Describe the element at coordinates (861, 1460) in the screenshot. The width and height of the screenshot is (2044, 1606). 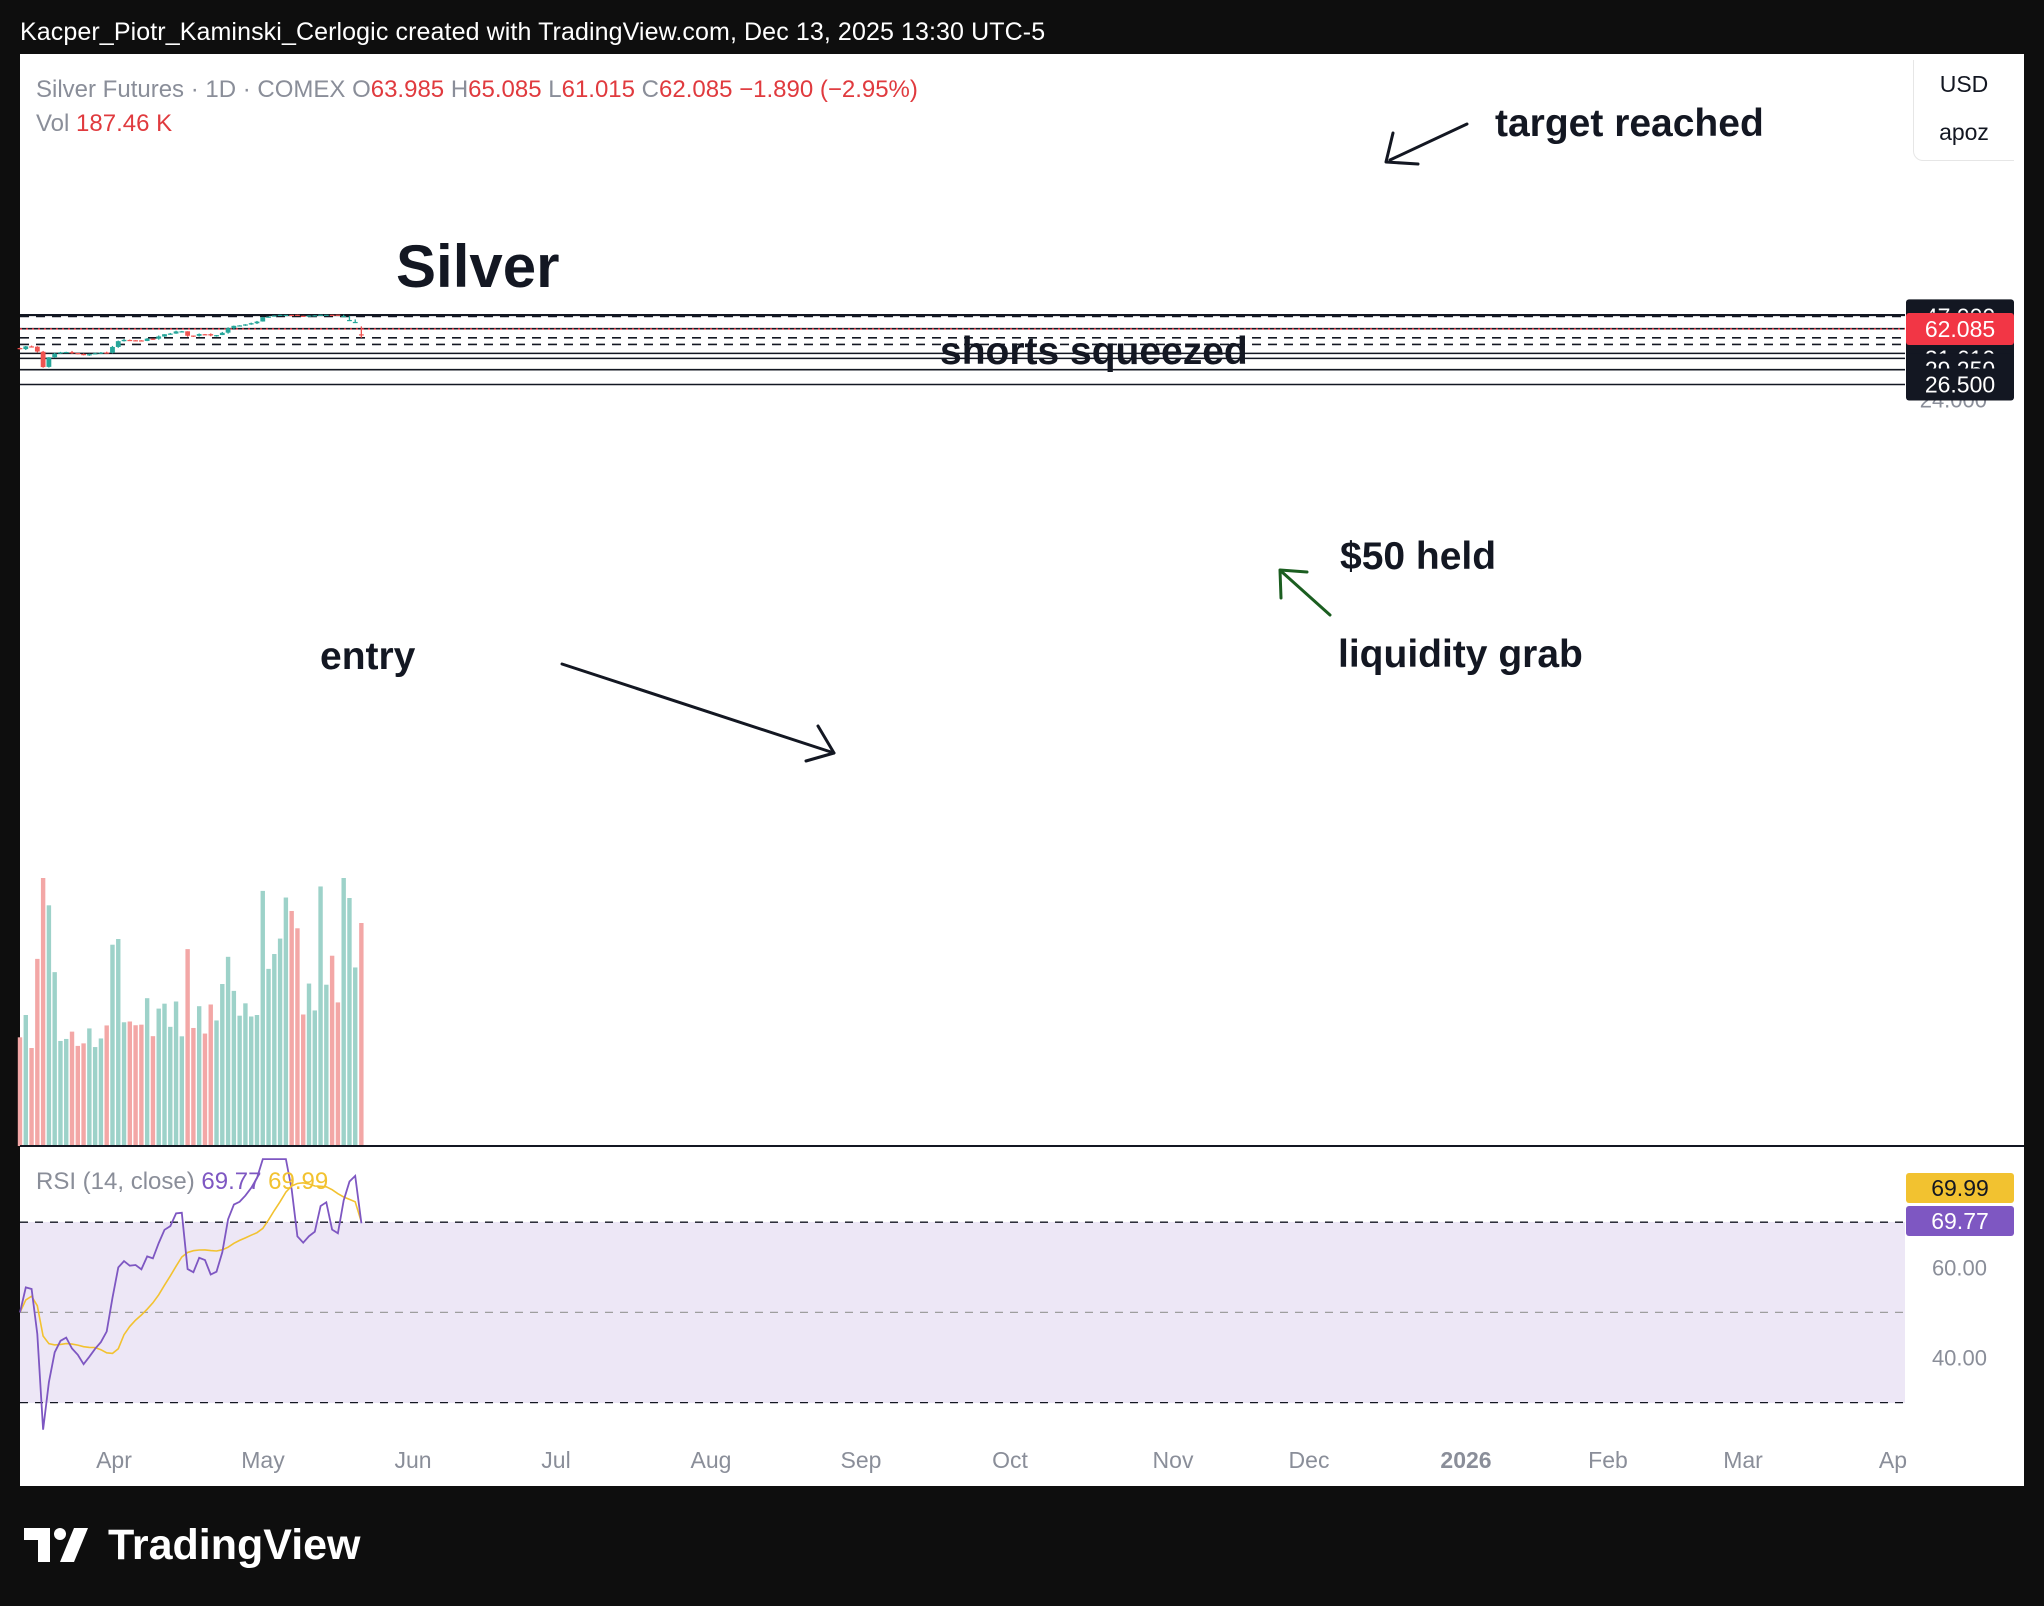
I see `time-tick-label: Sep` at that location.